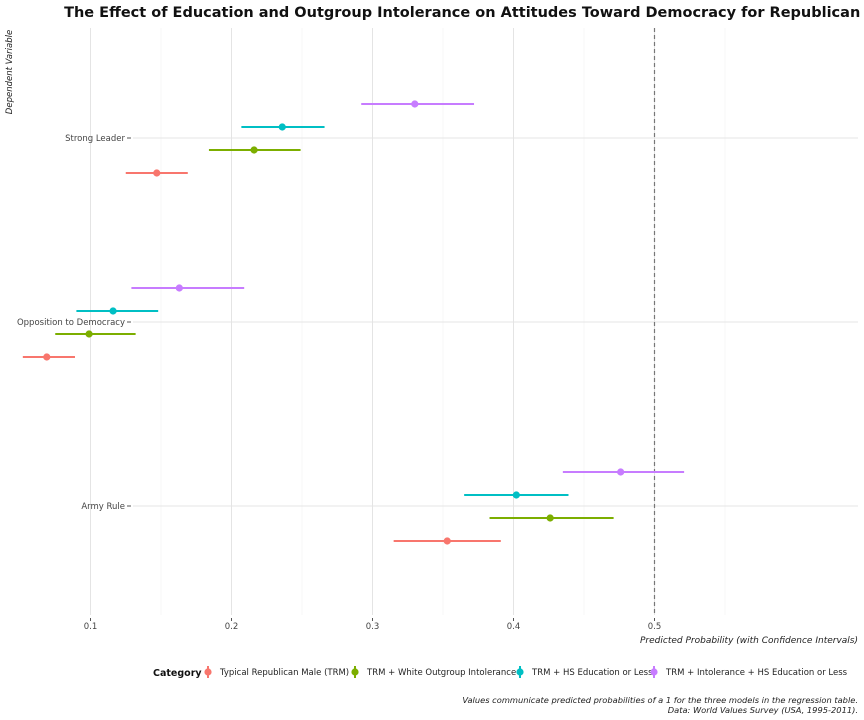  I want to click on x-tick-label: 0.2, so click(232, 627).